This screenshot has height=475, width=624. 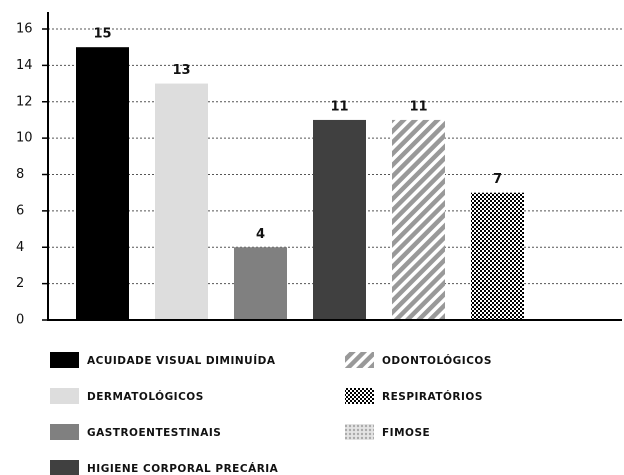 What do you see at coordinates (406, 433) in the screenshot?
I see `legend-label: FIMOSE` at bounding box center [406, 433].